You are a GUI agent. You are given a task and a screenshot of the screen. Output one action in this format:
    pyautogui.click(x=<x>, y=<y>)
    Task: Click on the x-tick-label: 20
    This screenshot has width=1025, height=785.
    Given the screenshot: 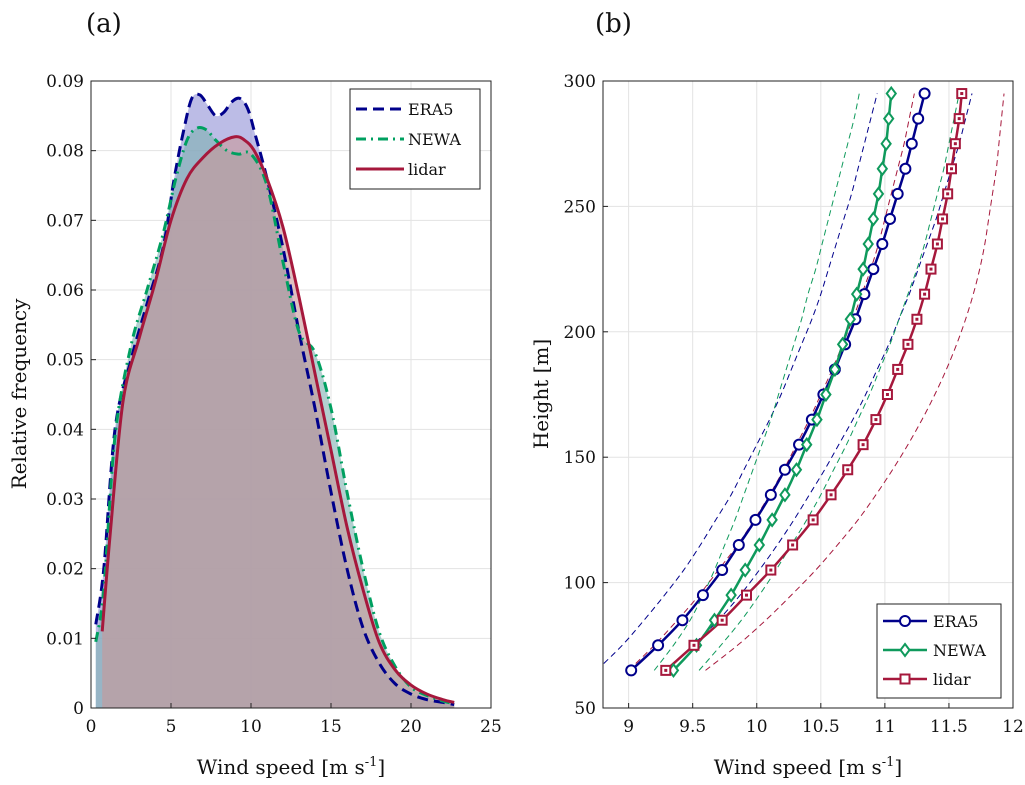 What is the action you would take?
    pyautogui.click(x=411, y=727)
    